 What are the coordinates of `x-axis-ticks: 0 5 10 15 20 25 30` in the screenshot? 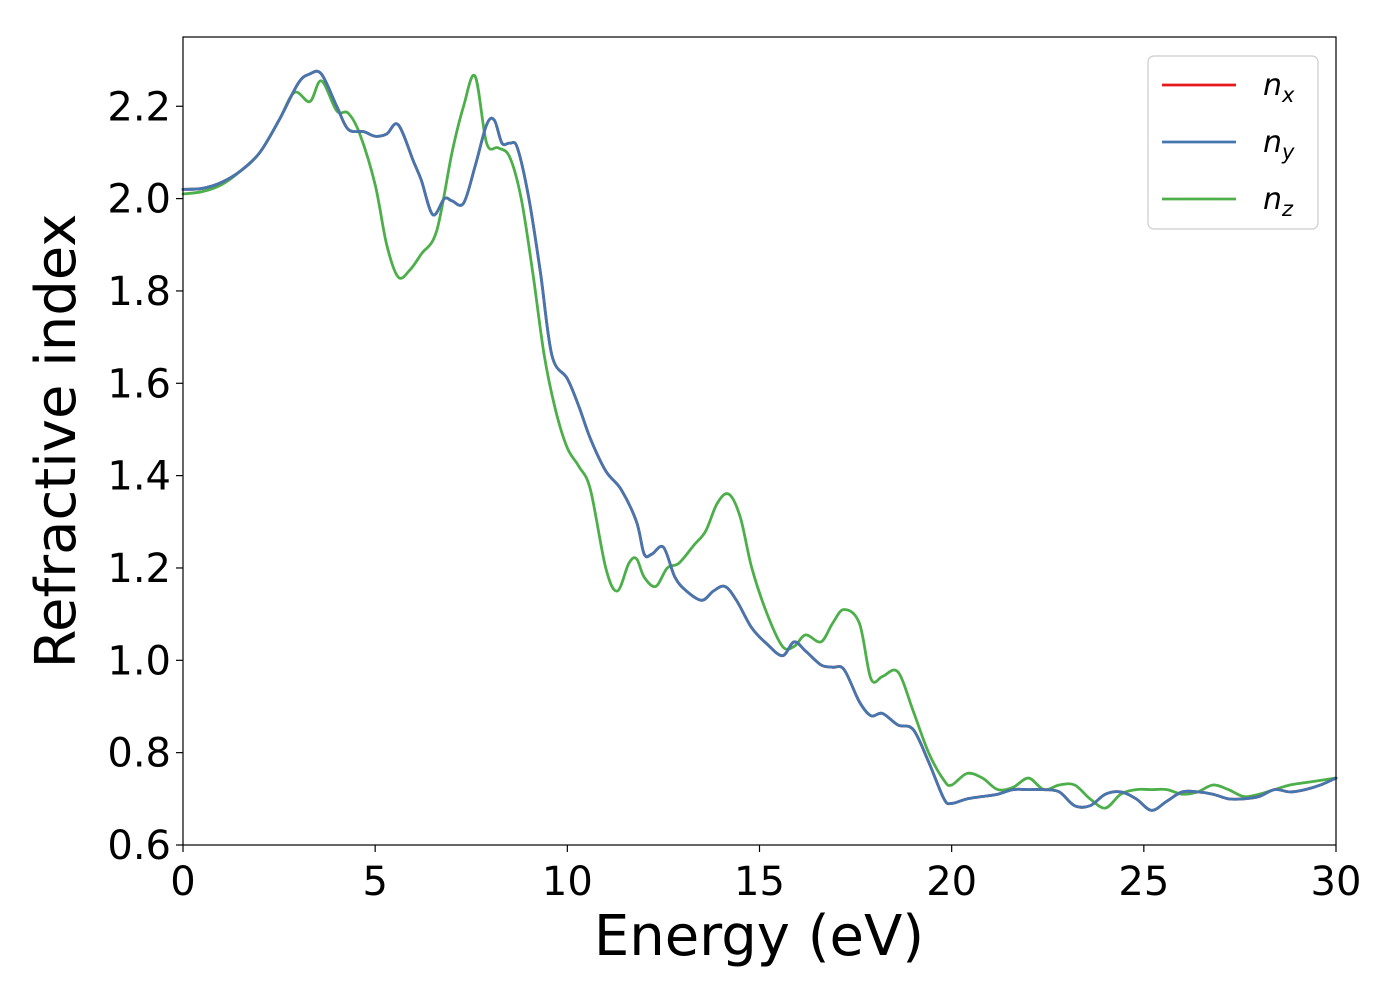 It's located at (765, 875).